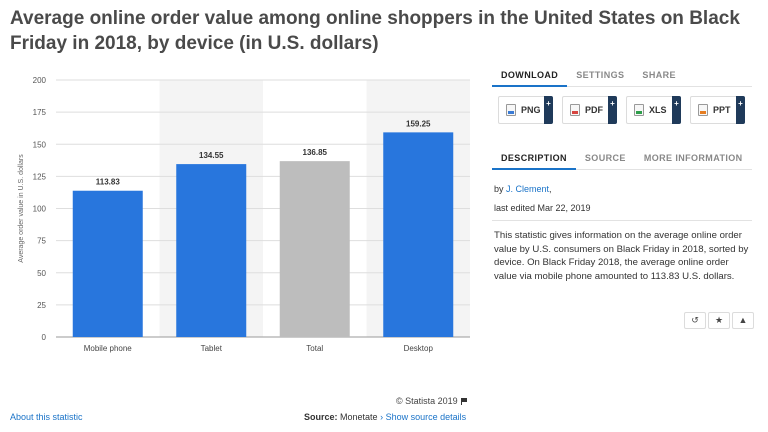  I want to click on x-tick-label: Desktop, so click(419, 348).